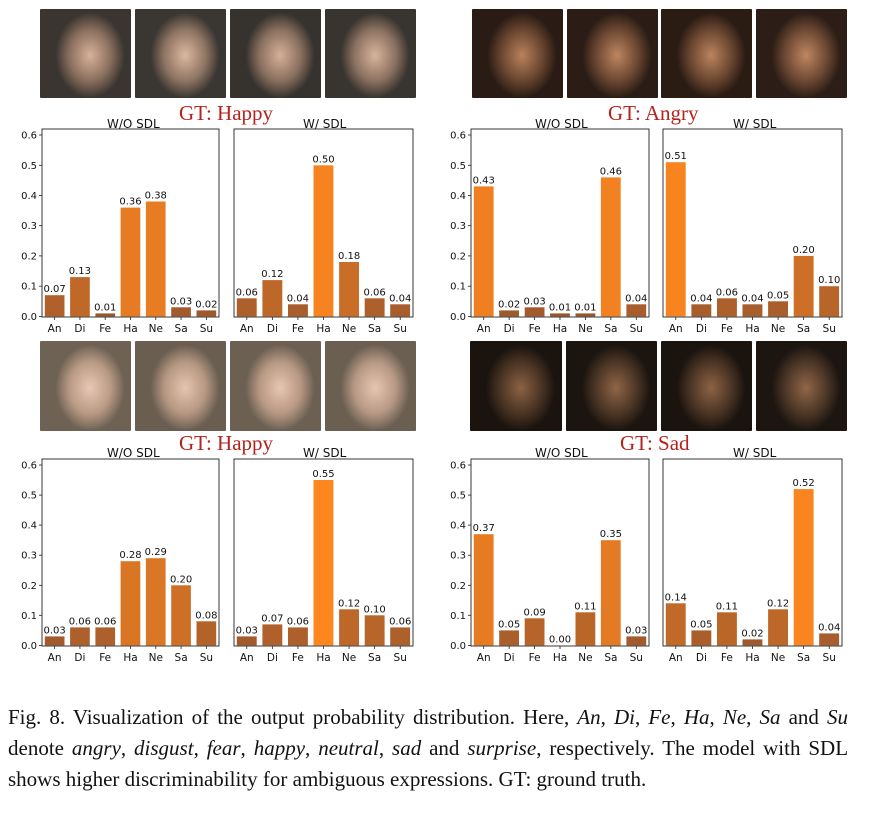  What do you see at coordinates (323, 159) in the screenshot?
I see `data-label: 0.50` at bounding box center [323, 159].